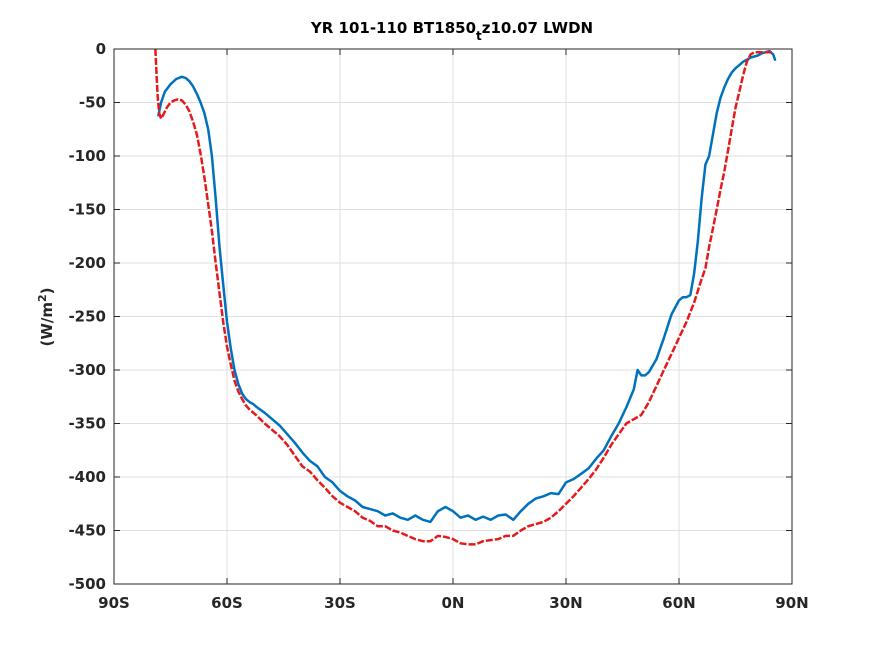  I want to click on x-tick-label: 30S, so click(340, 603).